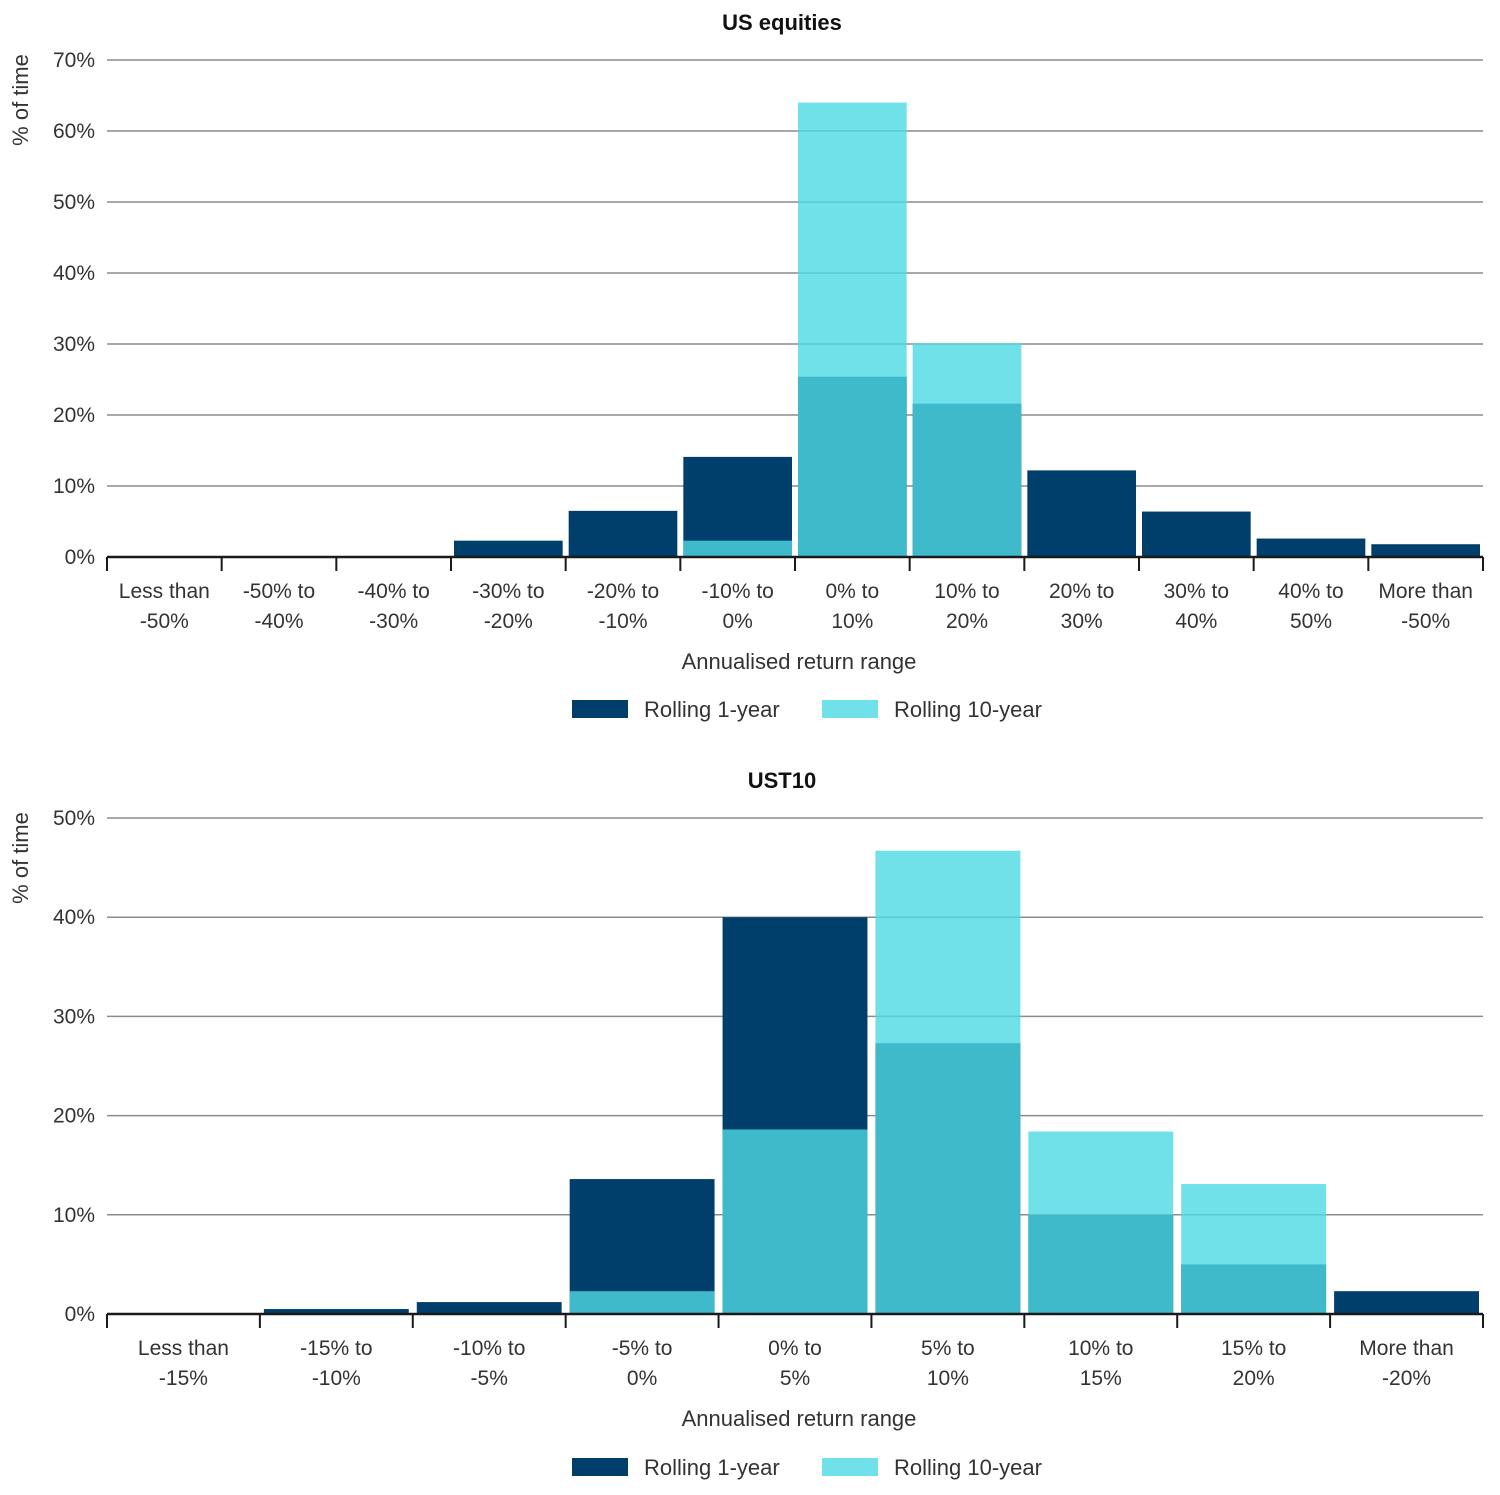  Describe the element at coordinates (1196, 621) in the screenshot. I see `x-tick-label: 40%` at that location.